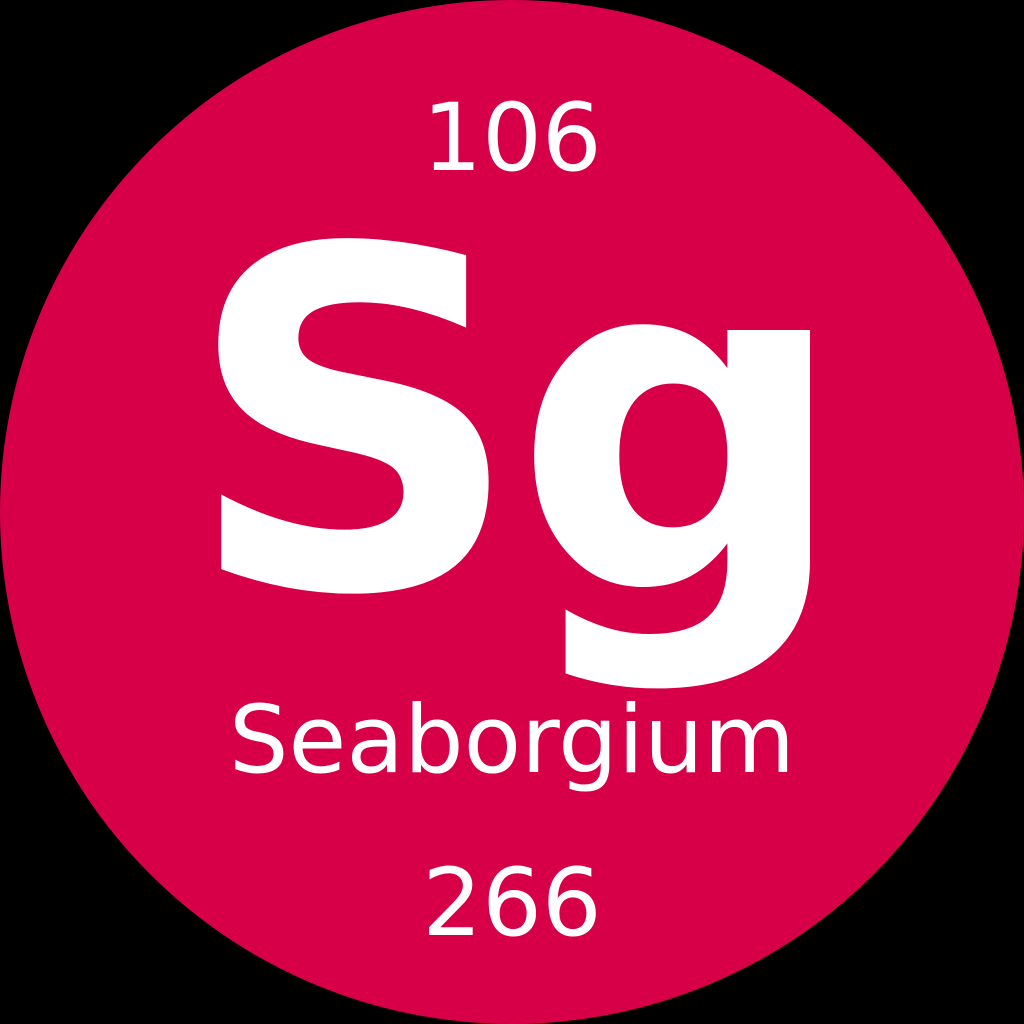 Image resolution: width=1024 pixels, height=1024 pixels. What do you see at coordinates (512, 138) in the screenshot?
I see `atomic-number: 106` at bounding box center [512, 138].